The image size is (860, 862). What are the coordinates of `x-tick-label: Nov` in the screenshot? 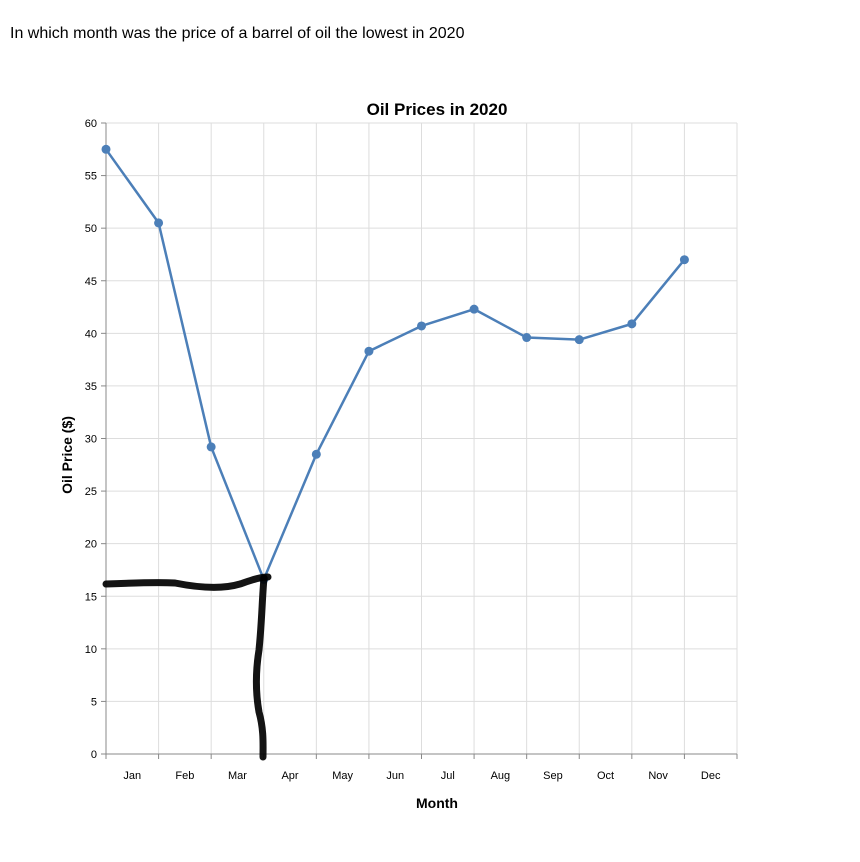 It's located at (658, 776).